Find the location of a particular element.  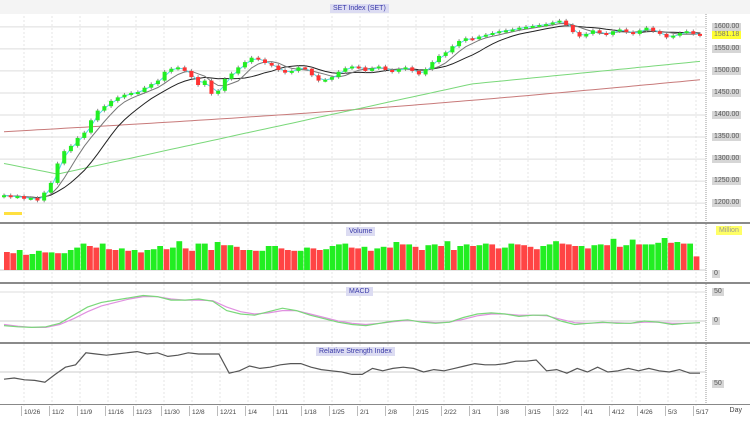

volume-unit-tag: Million is located at coordinates (729, 230).